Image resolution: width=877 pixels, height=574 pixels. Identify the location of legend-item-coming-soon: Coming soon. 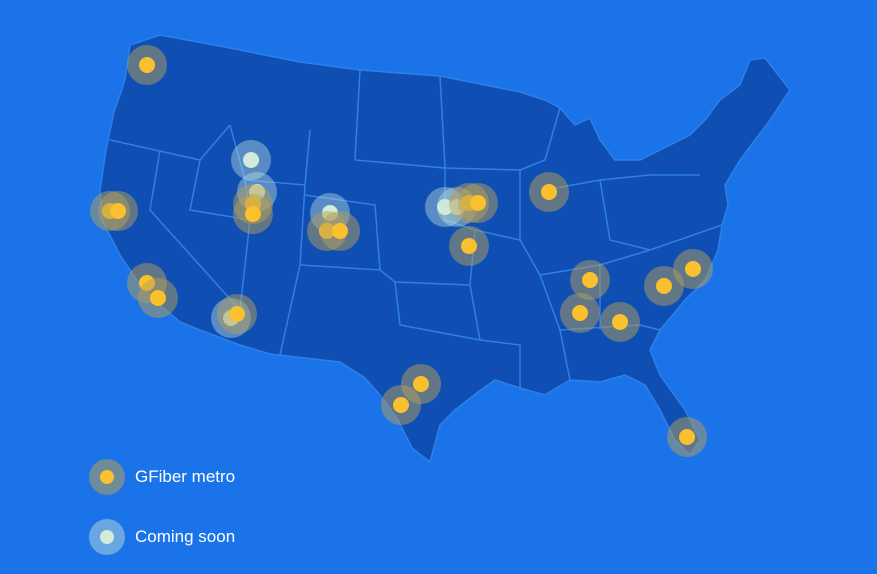
(162, 537).